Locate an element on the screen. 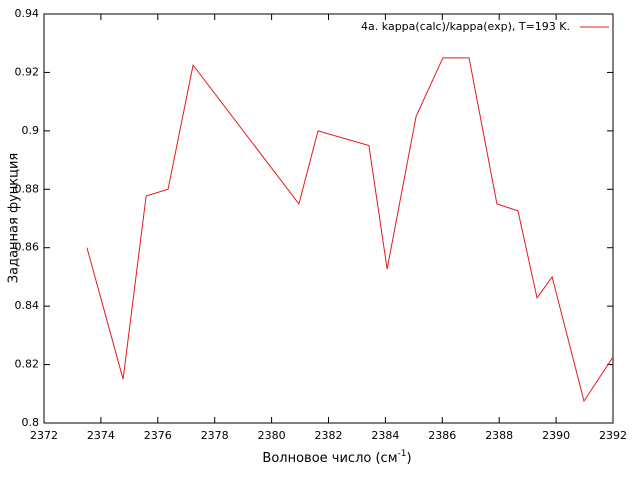 The height and width of the screenshot is (480, 640). x-label-text: Волновое число (см is located at coordinates (329, 458).